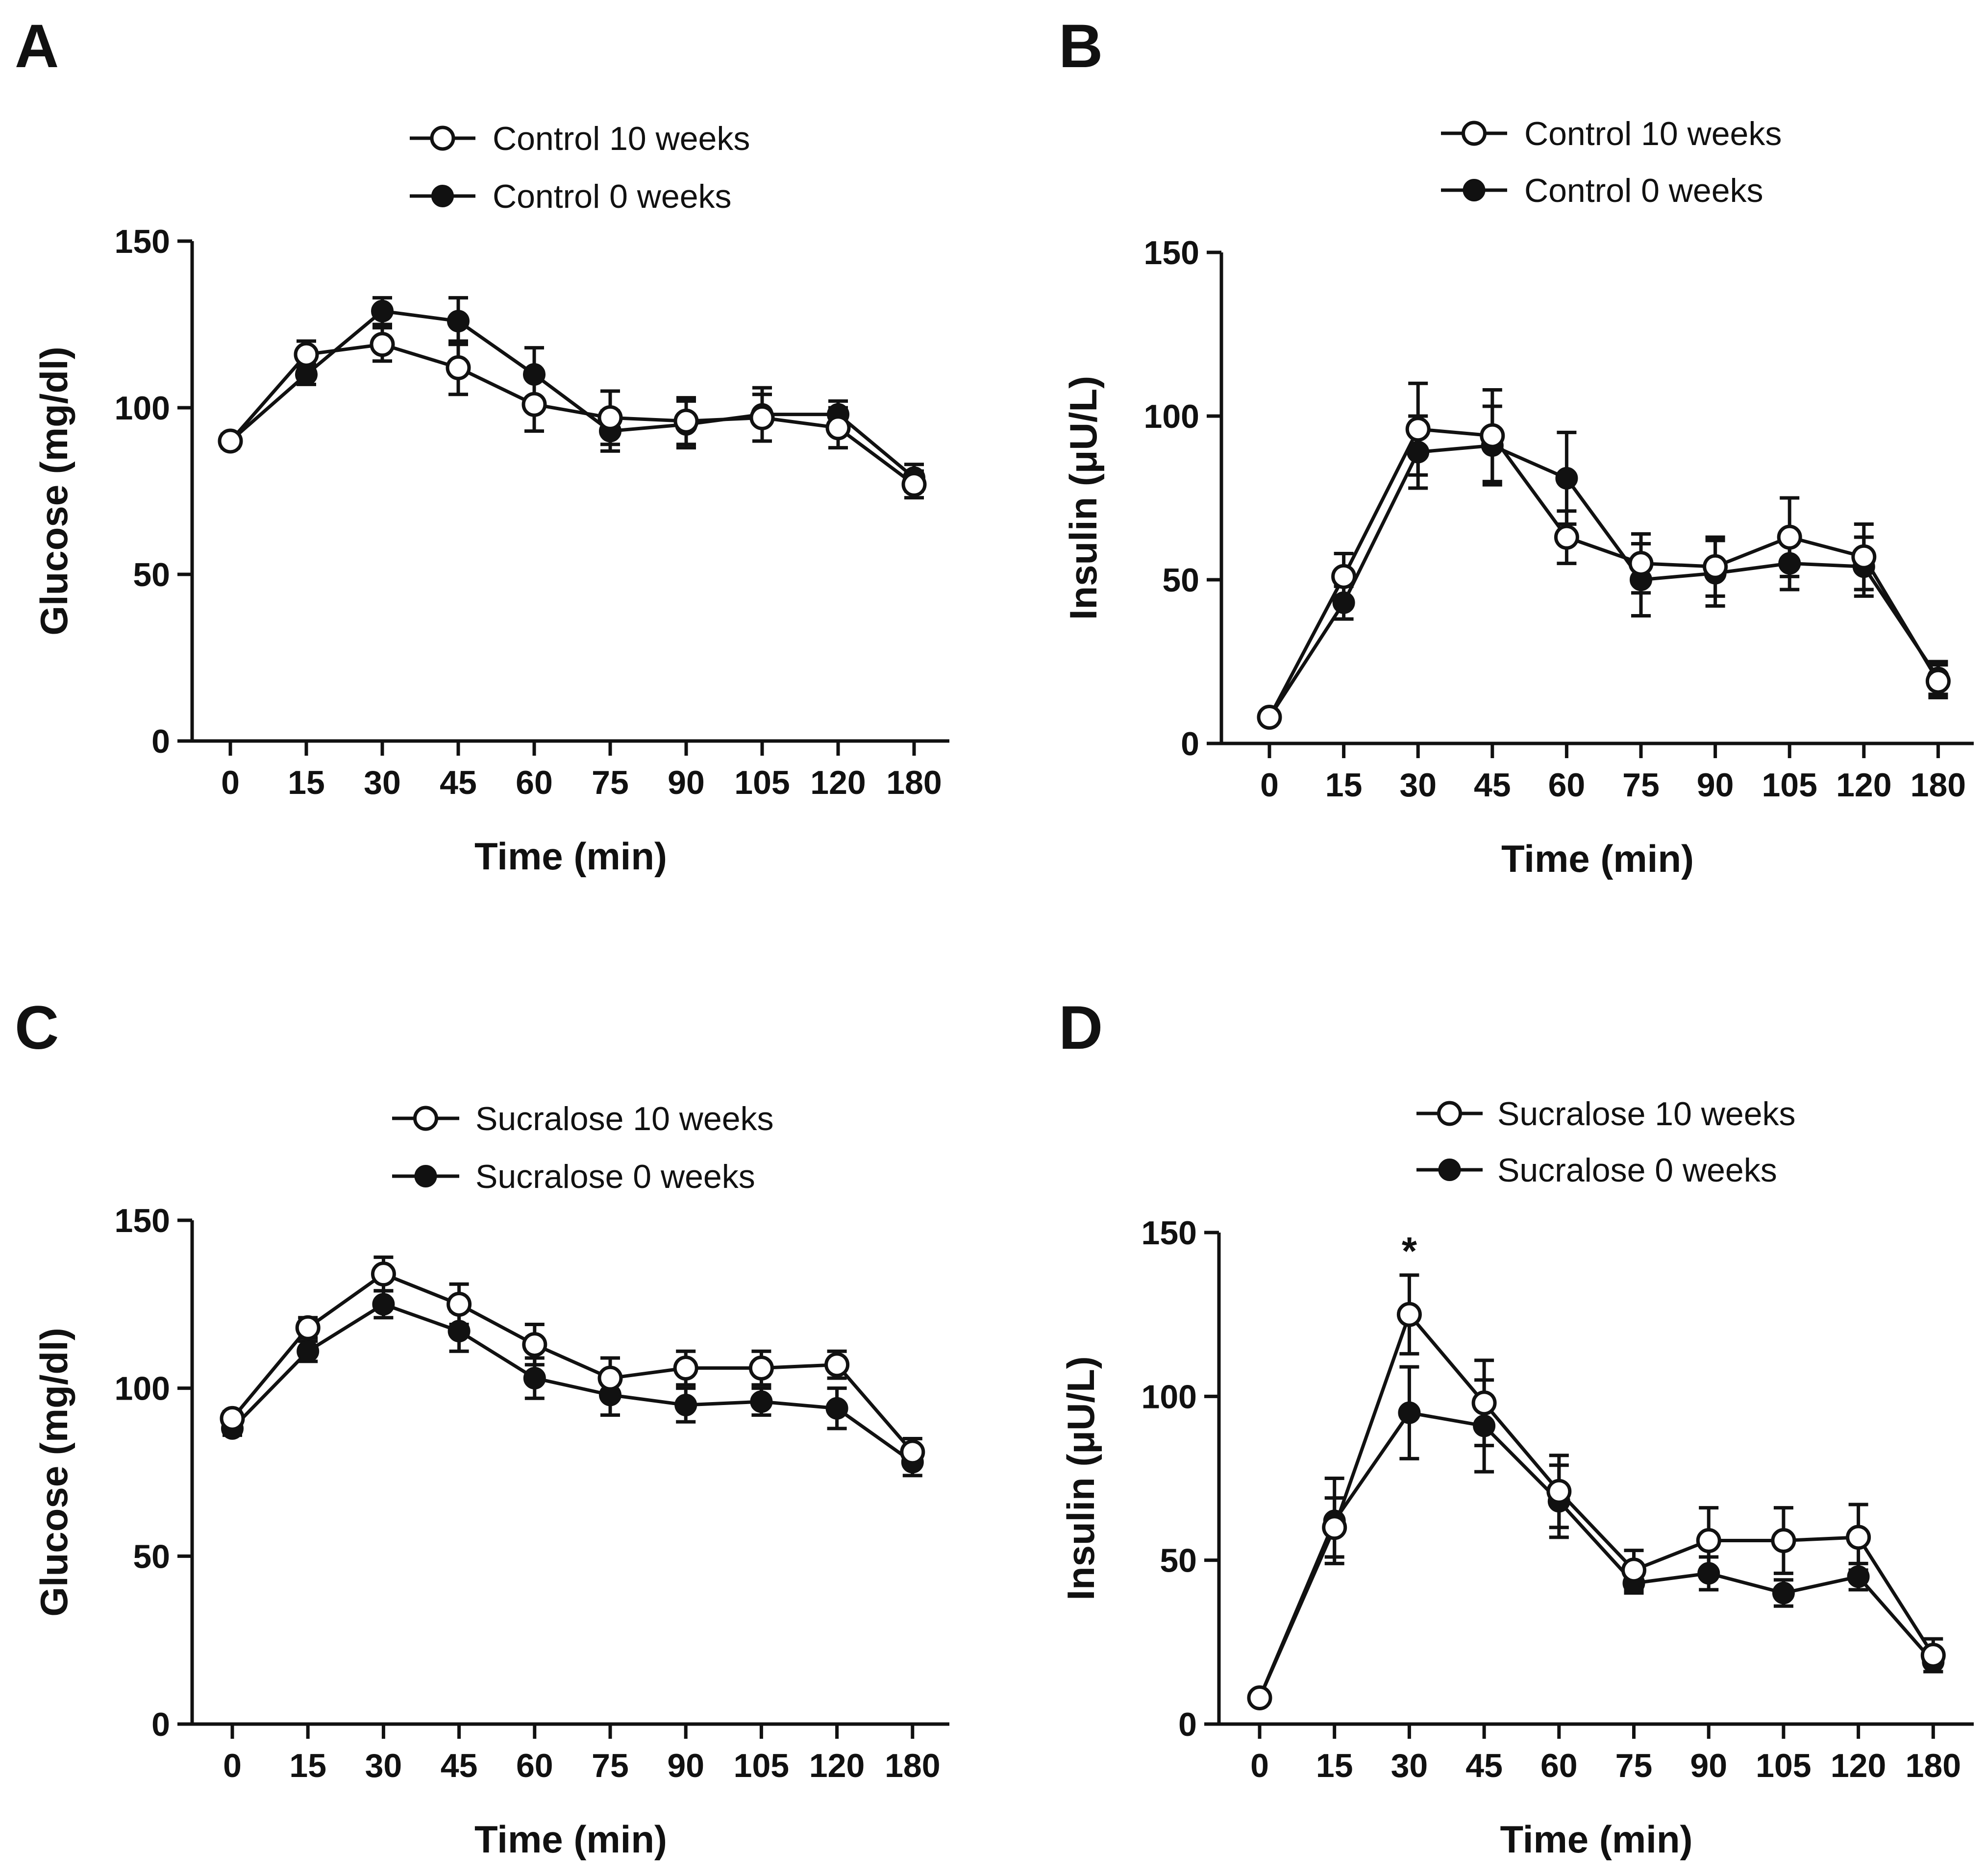  Describe the element at coordinates (53, 1472) in the screenshot. I see `y-axis-title: Glucose (mg/dl)` at that location.